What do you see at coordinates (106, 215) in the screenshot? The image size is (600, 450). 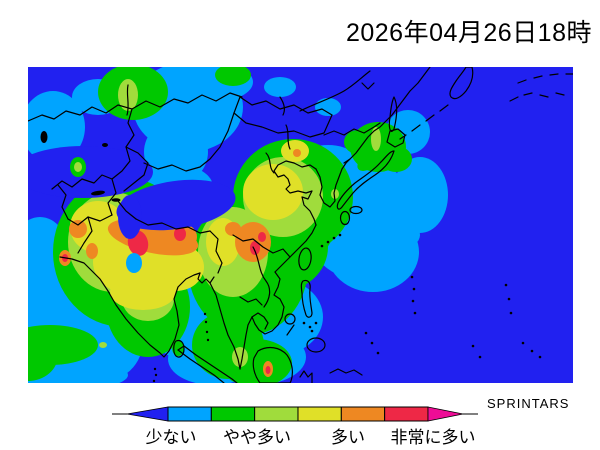 I see `accent-spots-layer` at bounding box center [106, 215].